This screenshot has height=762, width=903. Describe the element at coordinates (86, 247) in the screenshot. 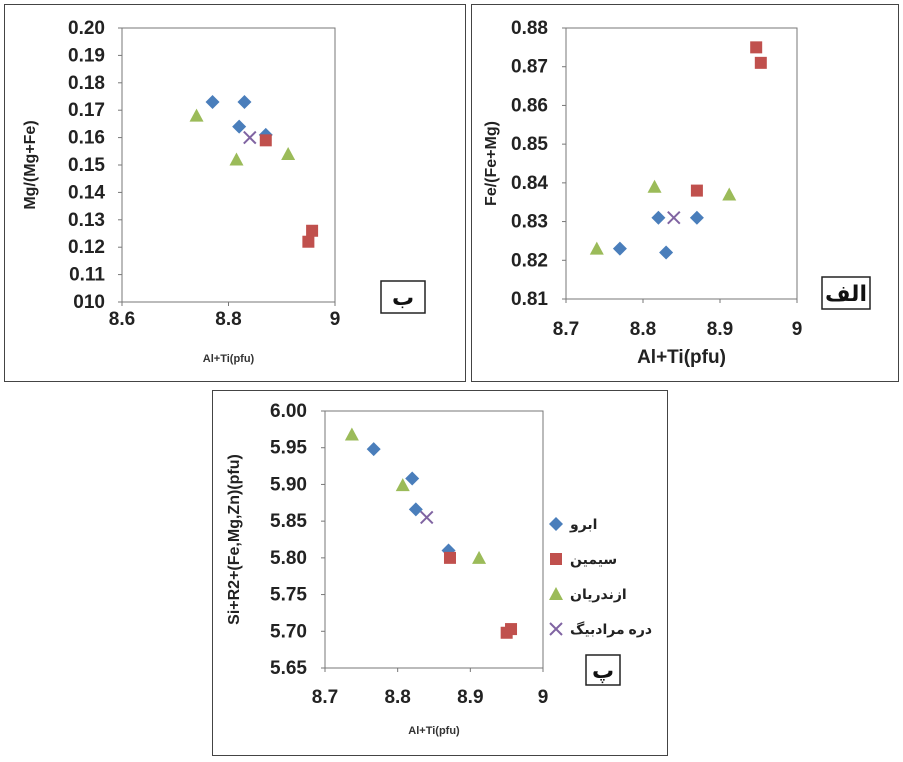

I see `y-tick-label: 0.12` at that location.